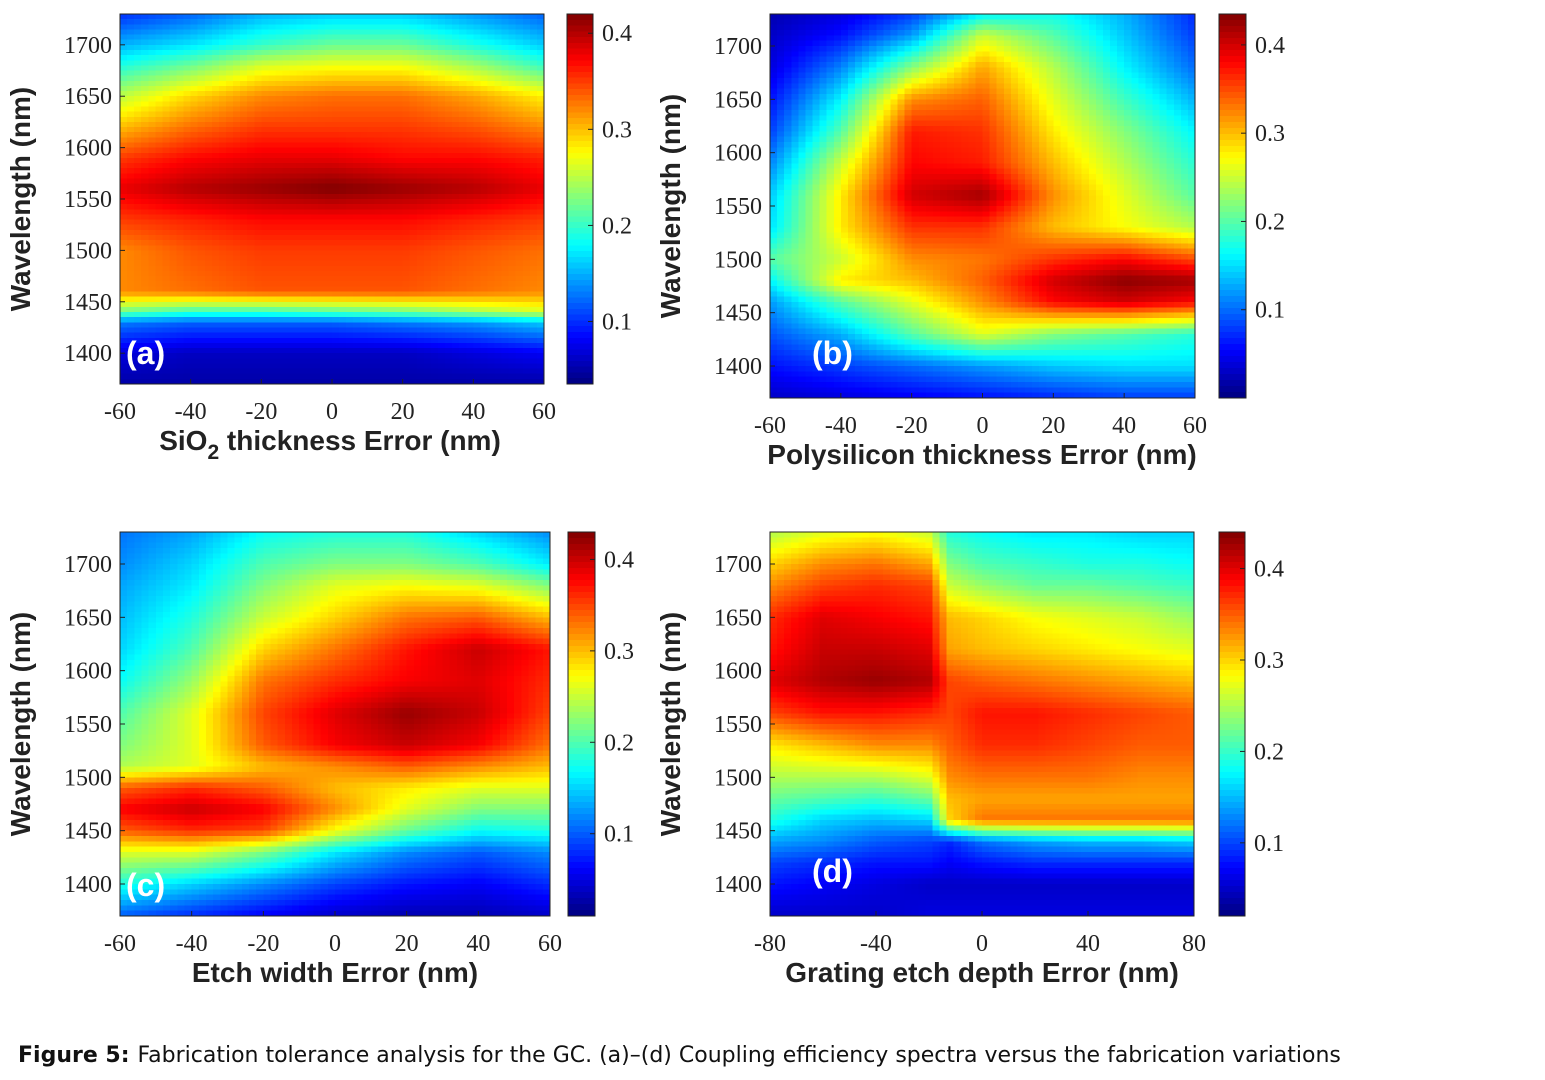 This screenshot has height=1080, width=1545. I want to click on colorbar-step, so click(580, 277).